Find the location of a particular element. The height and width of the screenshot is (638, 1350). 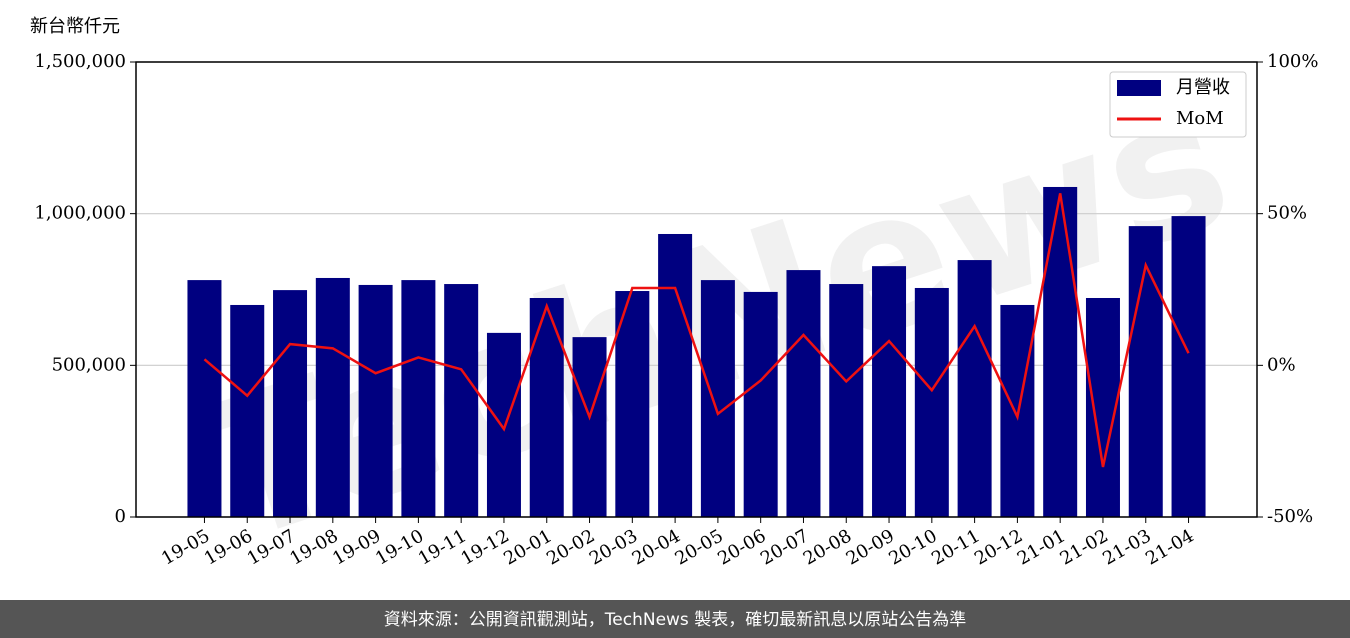

x-tick-label: 21-03 is located at coordinates (1126, 547).